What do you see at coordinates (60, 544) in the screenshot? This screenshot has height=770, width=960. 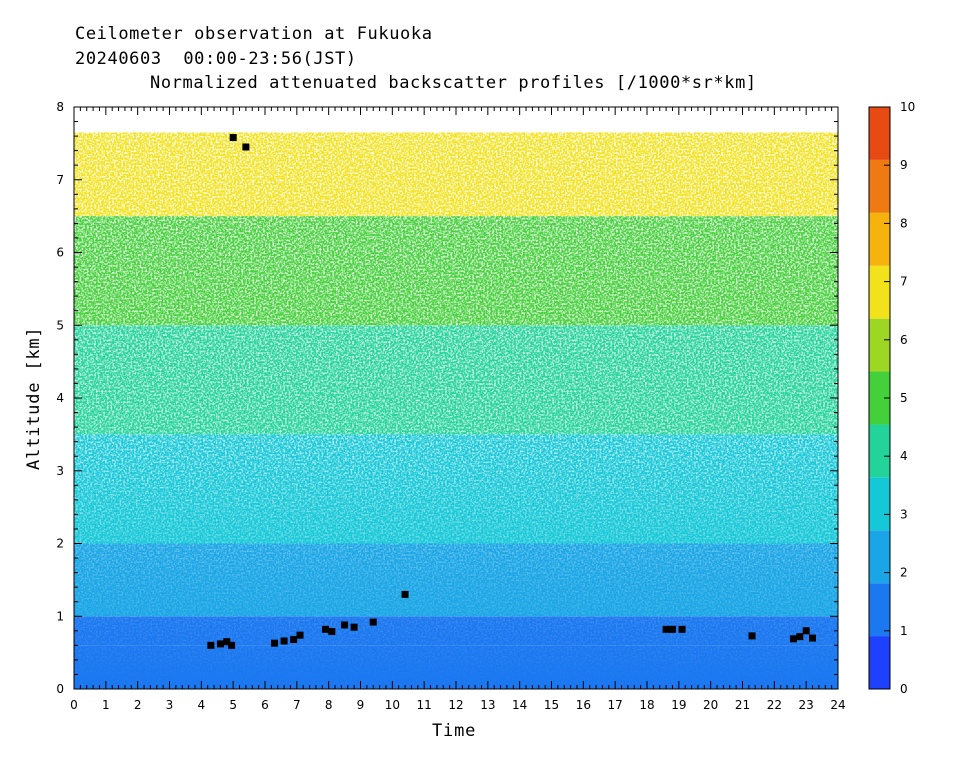 I see `y-tick-label: 2` at bounding box center [60, 544].